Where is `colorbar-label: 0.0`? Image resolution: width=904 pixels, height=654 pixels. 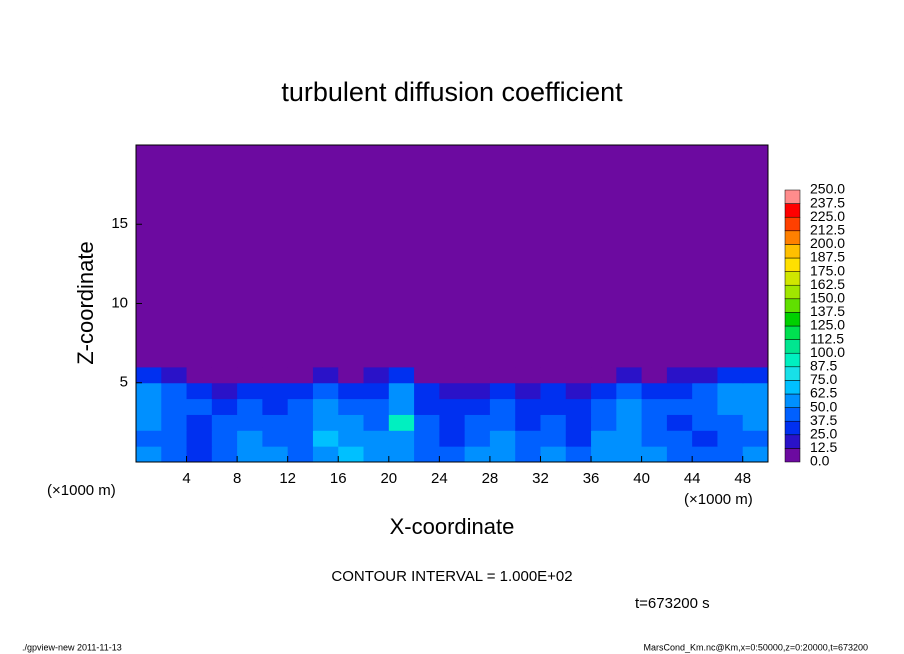 colorbar-label: 0.0 is located at coordinates (820, 461).